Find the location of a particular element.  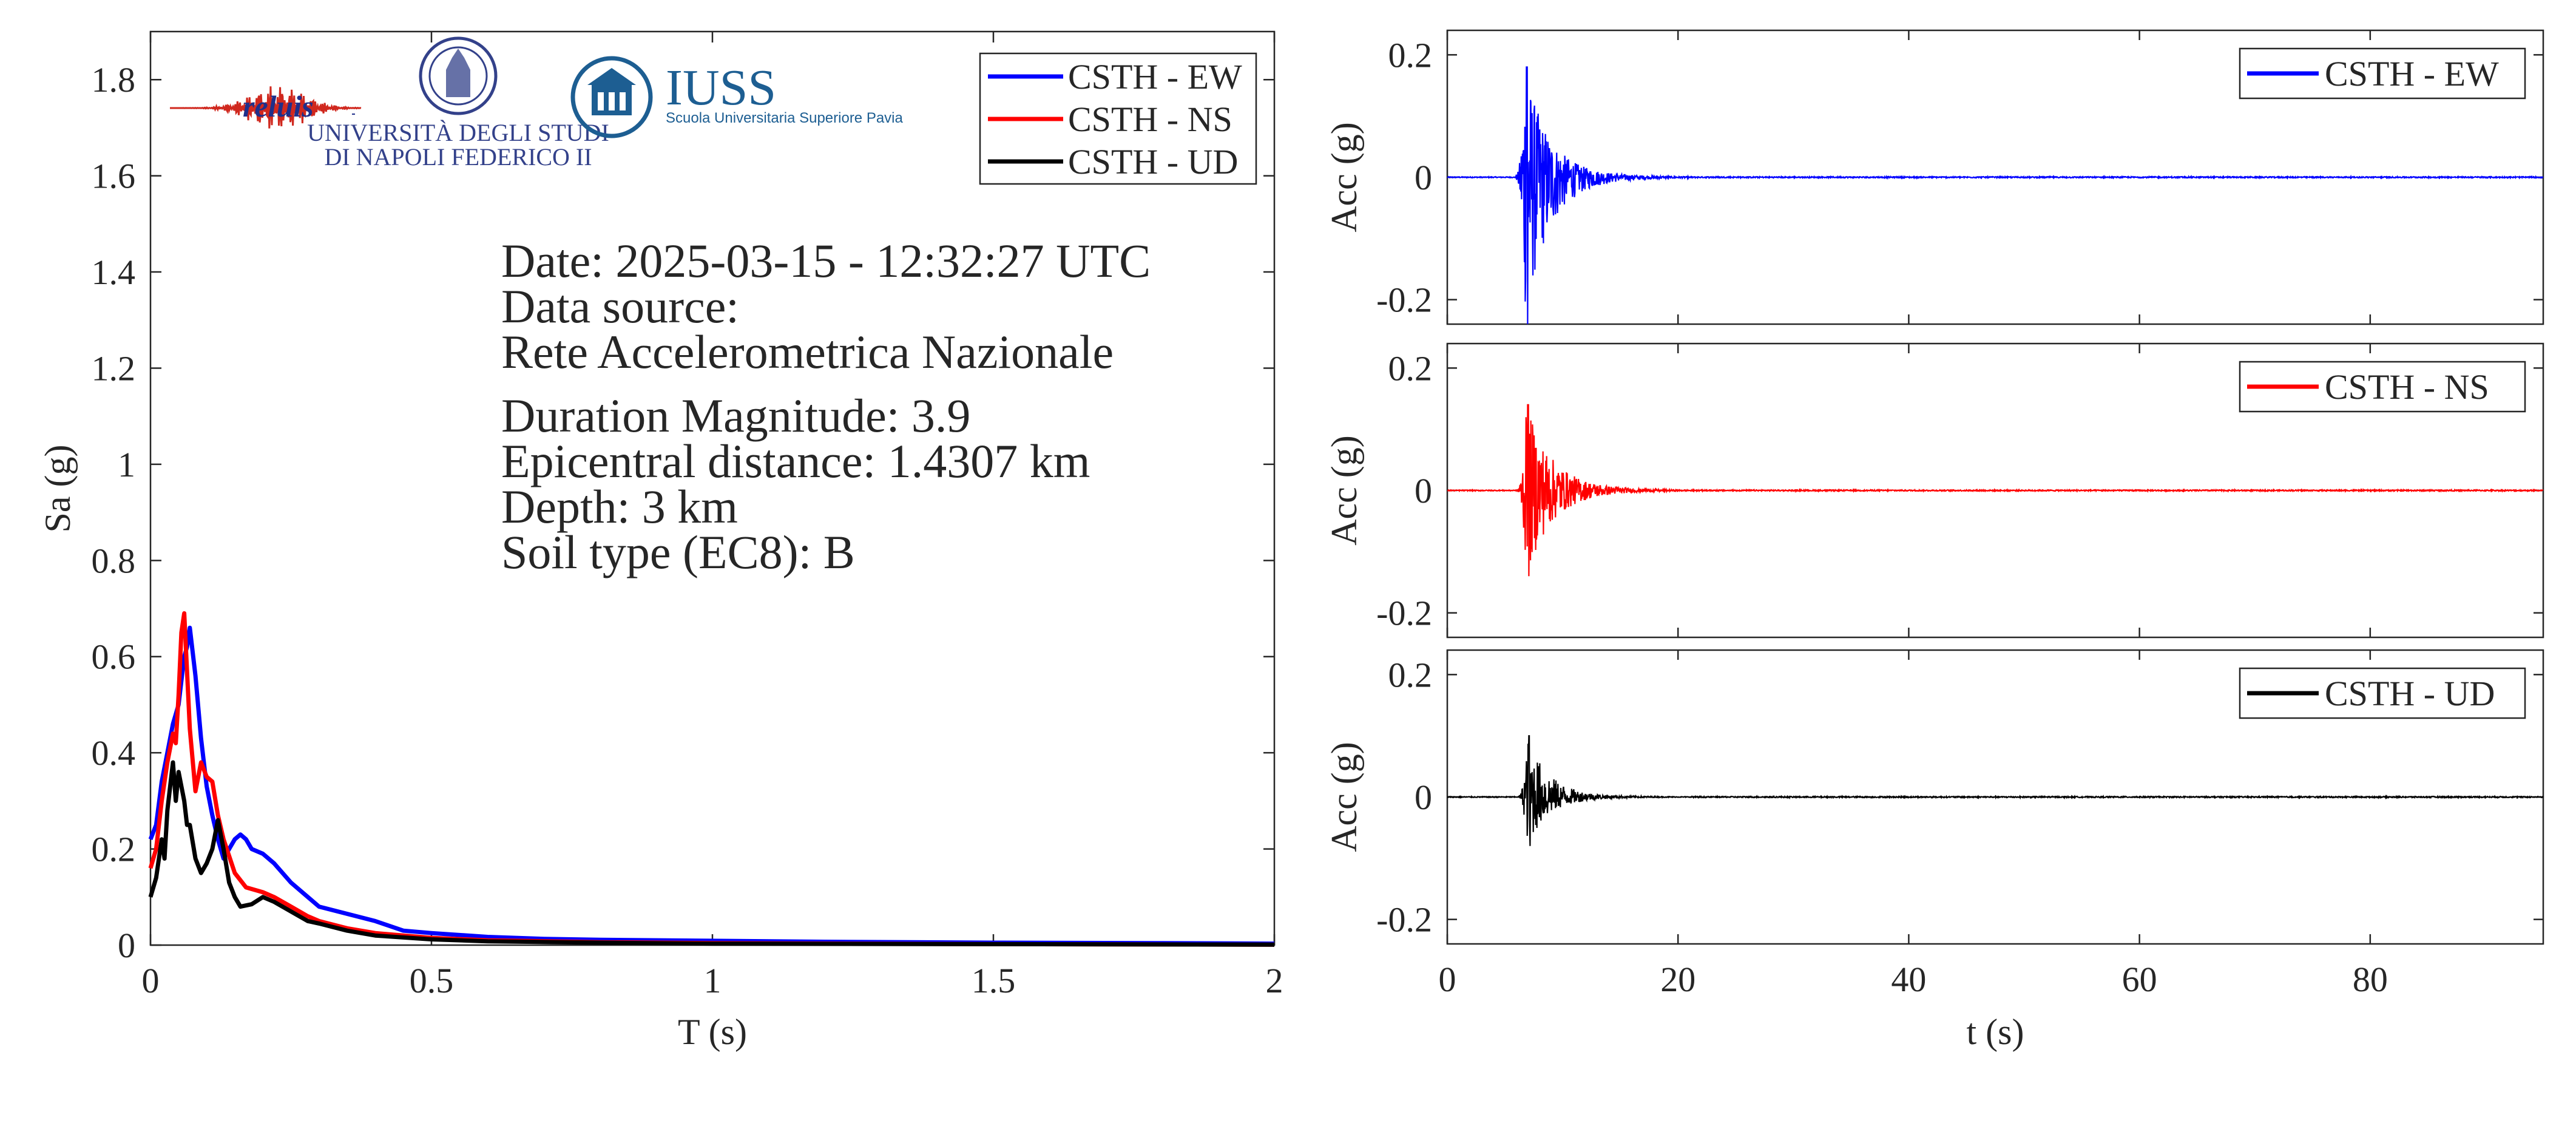

spectrum-curves is located at coordinates (711, 779).